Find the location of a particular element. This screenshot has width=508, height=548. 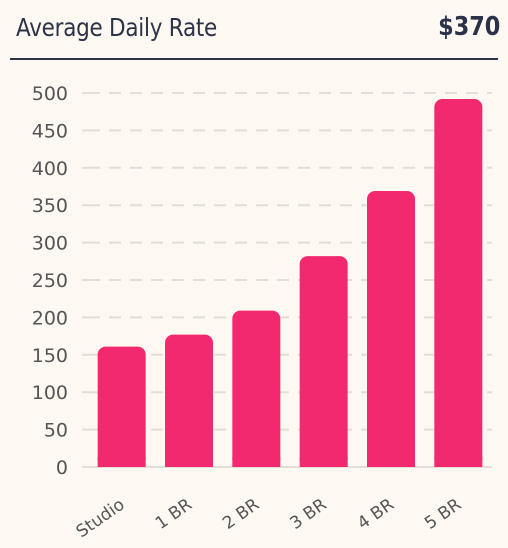

x-tick-label: 4 BR is located at coordinates (376, 514).